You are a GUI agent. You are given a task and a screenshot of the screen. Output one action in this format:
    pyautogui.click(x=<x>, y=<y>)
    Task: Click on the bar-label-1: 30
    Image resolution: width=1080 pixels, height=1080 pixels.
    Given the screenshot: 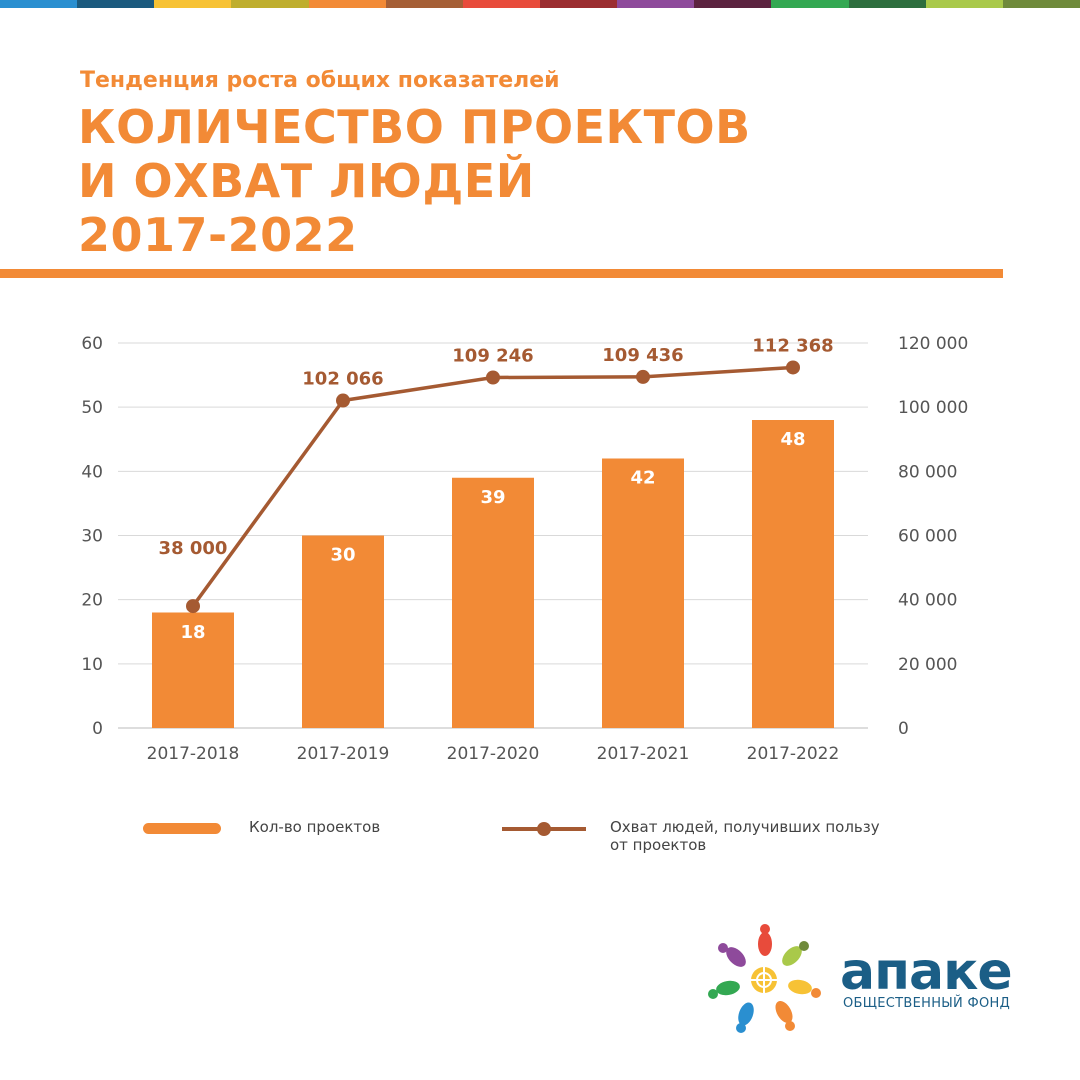 What is the action you would take?
    pyautogui.click(x=342, y=555)
    